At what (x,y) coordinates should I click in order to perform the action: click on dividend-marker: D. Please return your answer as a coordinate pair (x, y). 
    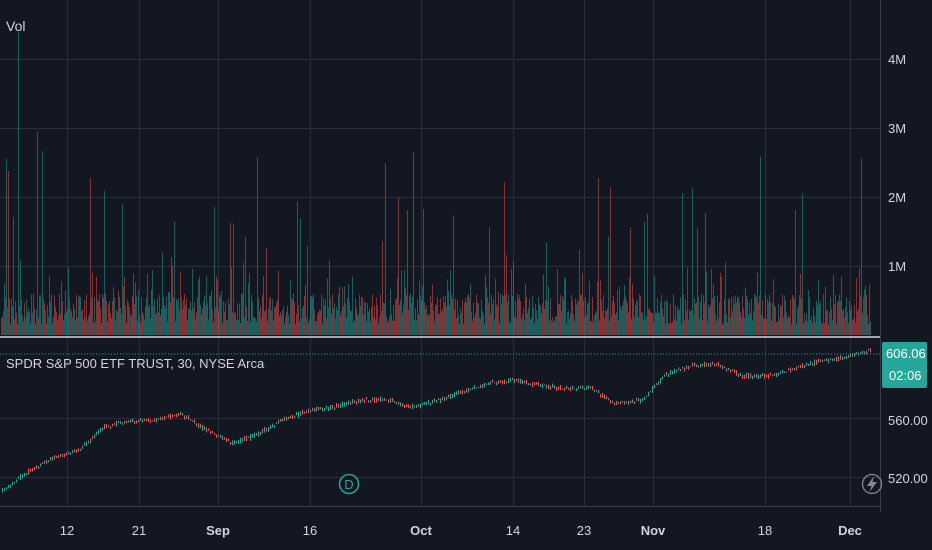
    Looking at the image, I should click on (349, 484).